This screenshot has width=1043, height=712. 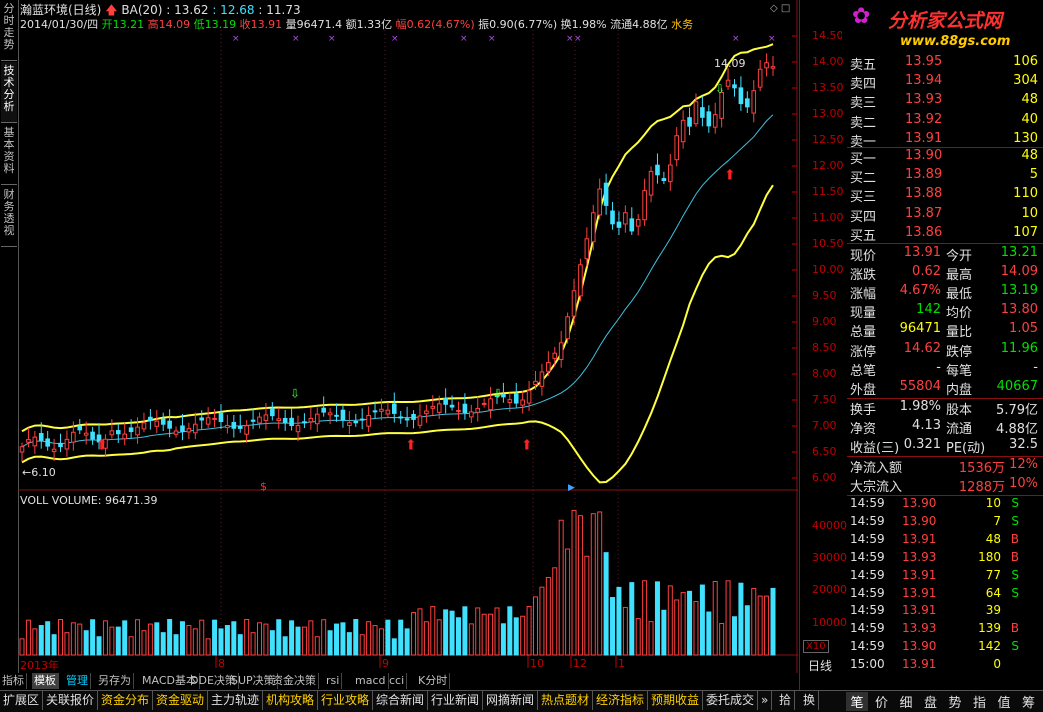 What do you see at coordinates (993, 592) in the screenshot?
I see `tick-volume: 64` at bounding box center [993, 592].